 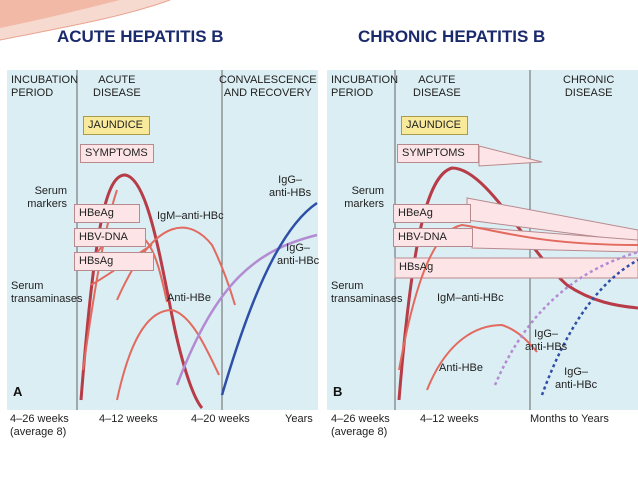 I want to click on title-chronic: CHRONIC HEPATITIS B, so click(x=452, y=36).